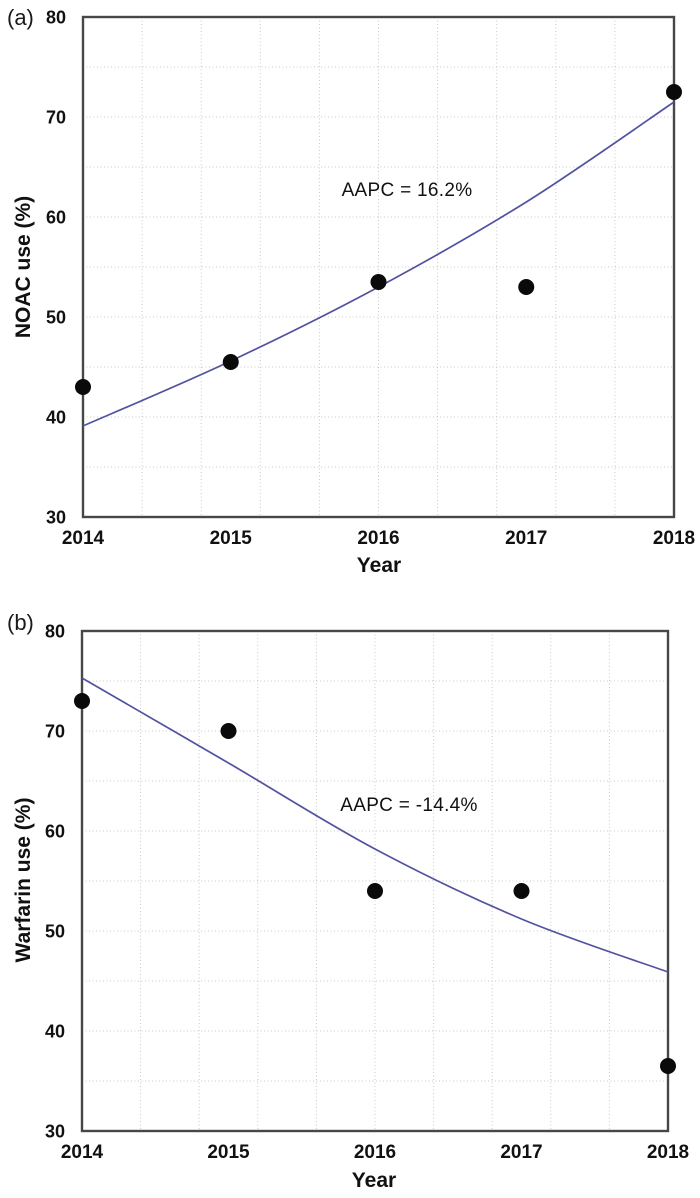 The image size is (700, 1198). I want to click on panel-a-aapc-annotation: AAPC = 16.2%, so click(407, 190).